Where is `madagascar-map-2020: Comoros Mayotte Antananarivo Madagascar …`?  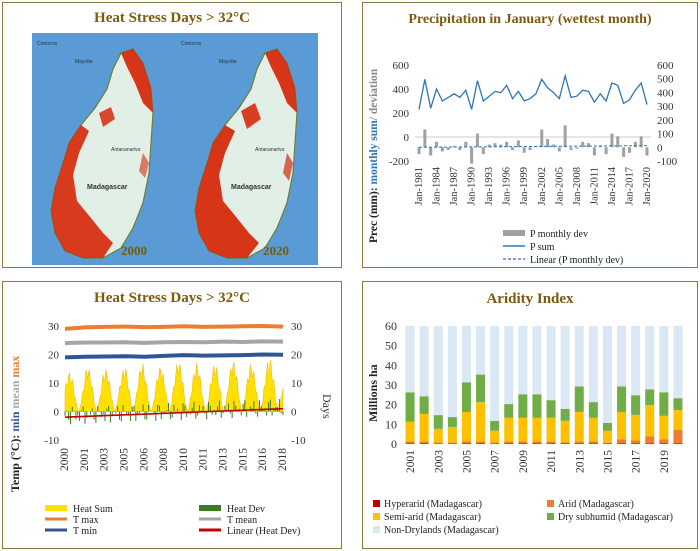
madagascar-map-2020: Comoros Mayotte Antananarivo Madagascar … is located at coordinates (239, 150).